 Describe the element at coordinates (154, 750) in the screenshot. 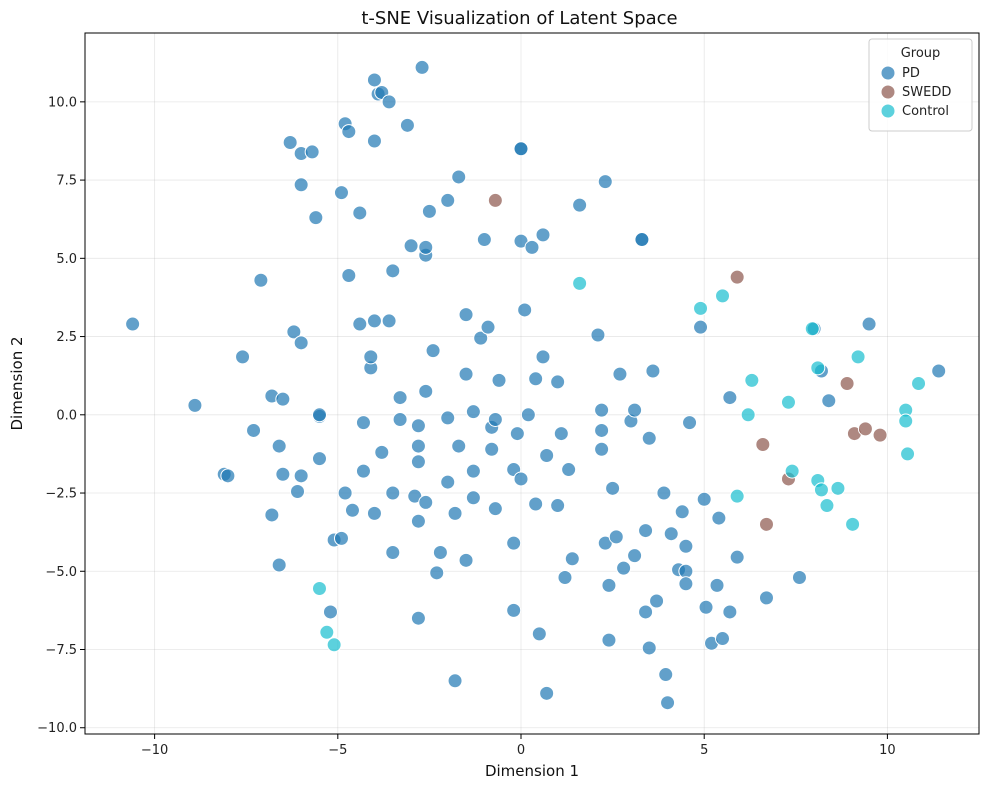

I see `x-tick-label: −10` at that location.